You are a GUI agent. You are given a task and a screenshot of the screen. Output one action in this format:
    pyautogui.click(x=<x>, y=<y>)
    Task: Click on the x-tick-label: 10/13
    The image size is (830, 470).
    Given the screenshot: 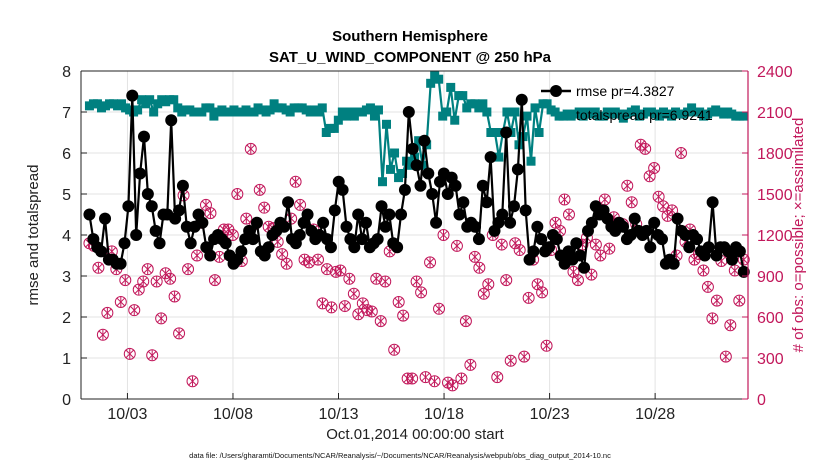 What is the action you would take?
    pyautogui.click(x=338, y=414)
    